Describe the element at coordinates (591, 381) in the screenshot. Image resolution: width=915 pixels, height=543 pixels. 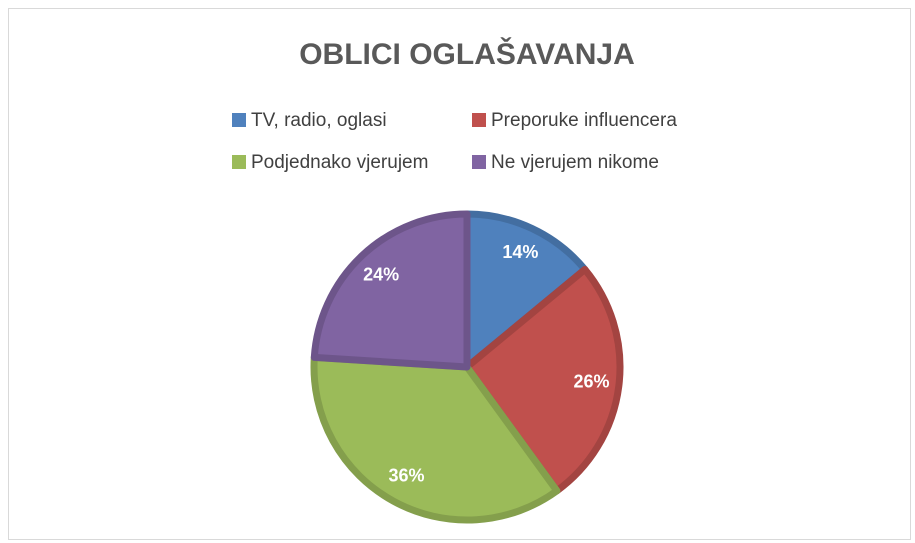
I see `data-label: 26%` at that location.